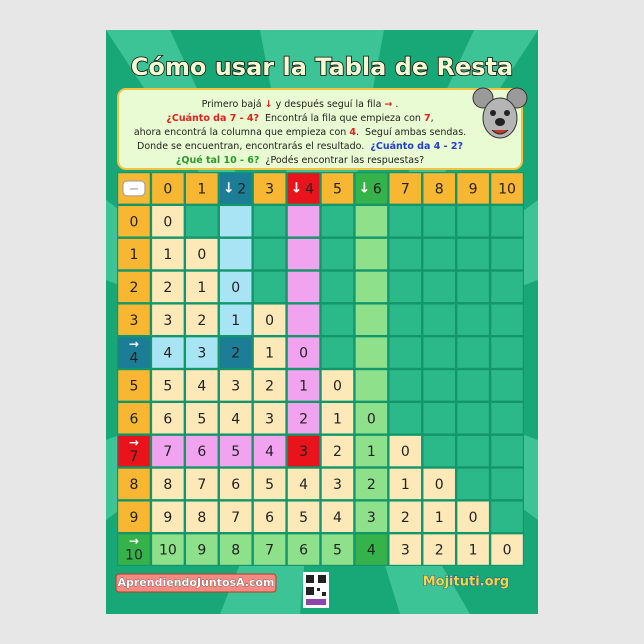 The width and height of the screenshot is (644, 644). I want to click on row-label: 5, so click(133, 386).